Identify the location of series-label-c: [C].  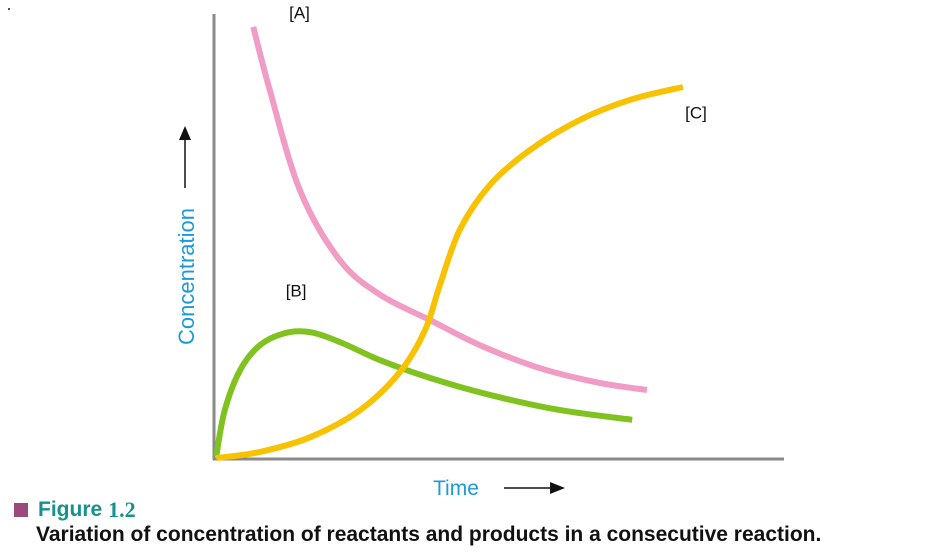
(696, 113).